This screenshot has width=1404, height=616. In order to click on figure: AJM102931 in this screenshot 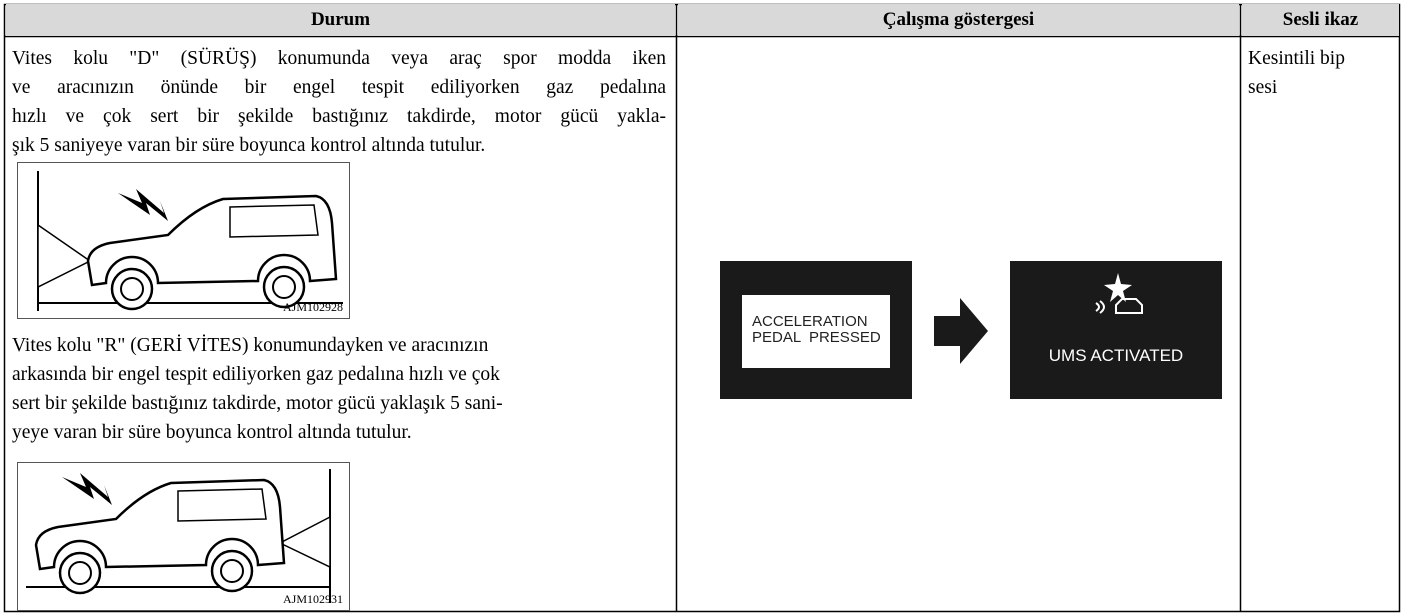, I will do `click(183, 536)`.